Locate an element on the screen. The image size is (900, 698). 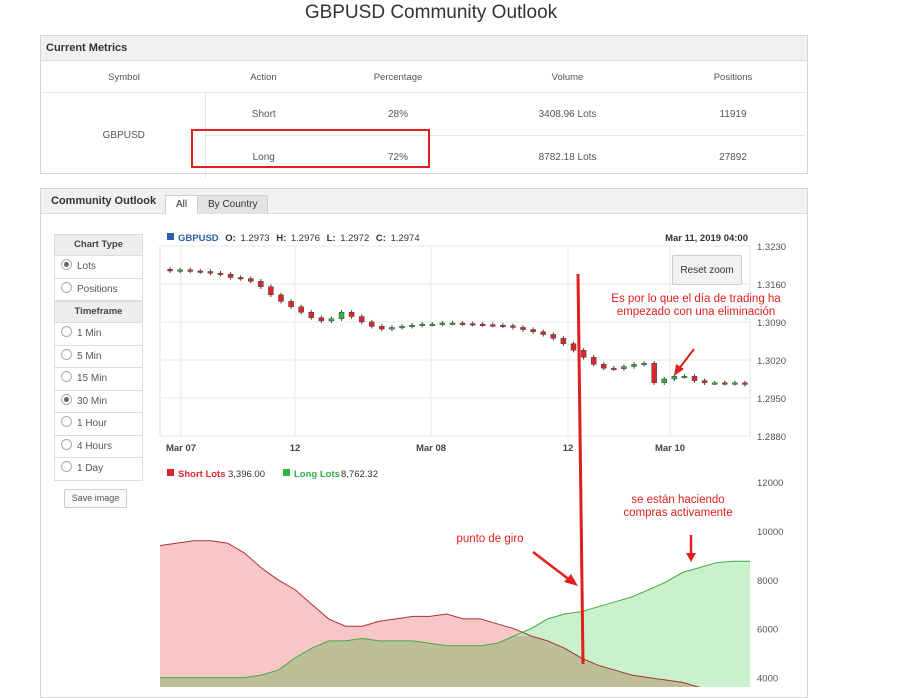
y-tick-label: 1.2880 is located at coordinates (771, 437).